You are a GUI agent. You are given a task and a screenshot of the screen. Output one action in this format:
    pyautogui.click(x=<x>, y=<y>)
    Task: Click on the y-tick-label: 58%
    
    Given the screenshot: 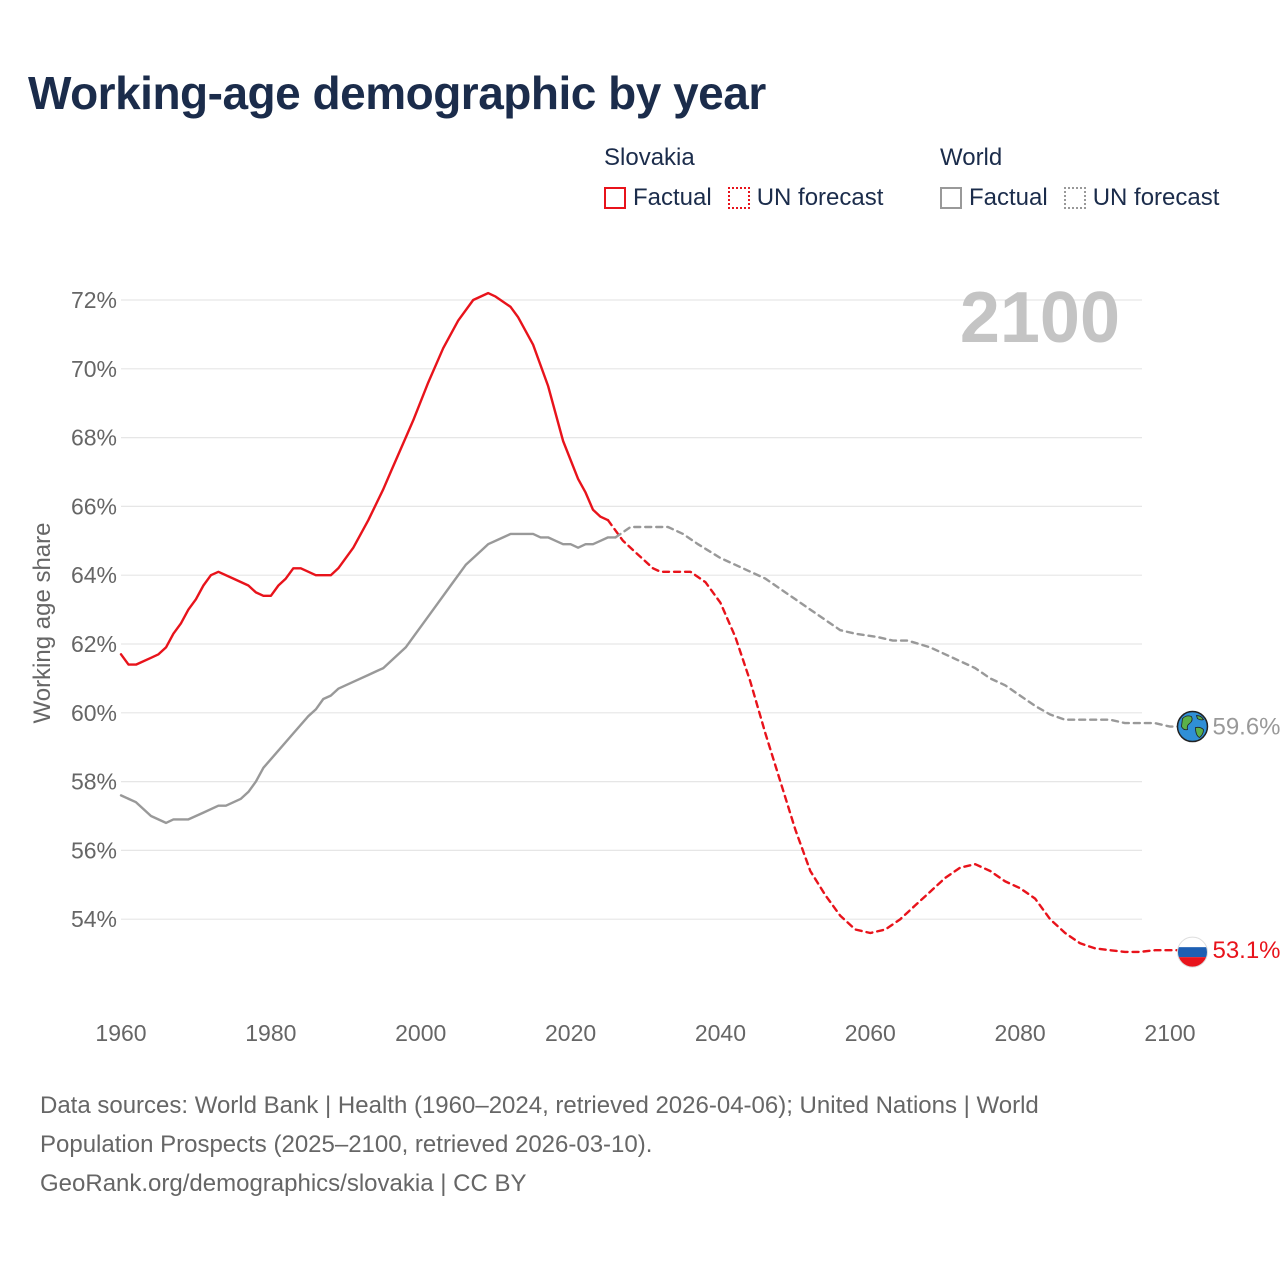 What is the action you would take?
    pyautogui.click(x=94, y=782)
    